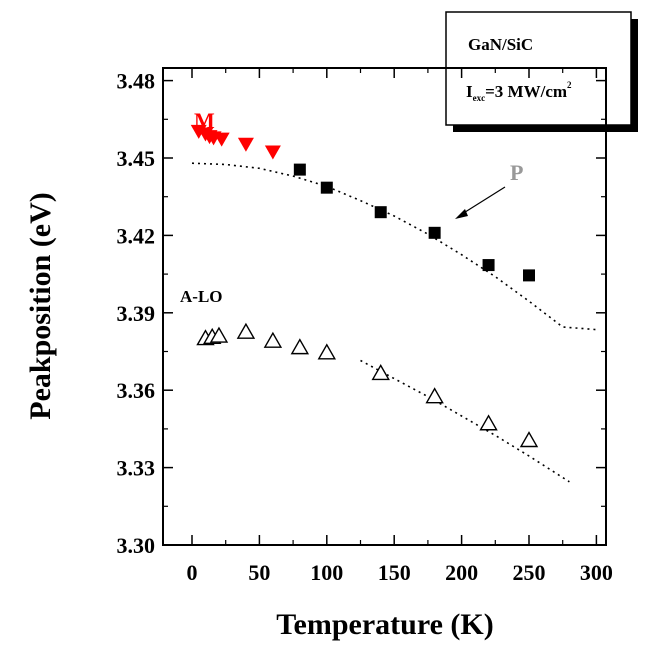 Image resolution: width=647 pixels, height=647 pixels. I want to click on legend-line2-main: =3 MW/cm, so click(526, 91).